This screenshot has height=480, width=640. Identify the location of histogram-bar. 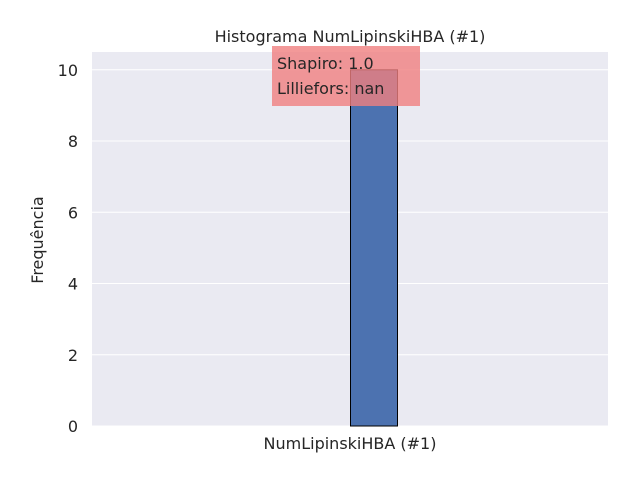
(374, 248).